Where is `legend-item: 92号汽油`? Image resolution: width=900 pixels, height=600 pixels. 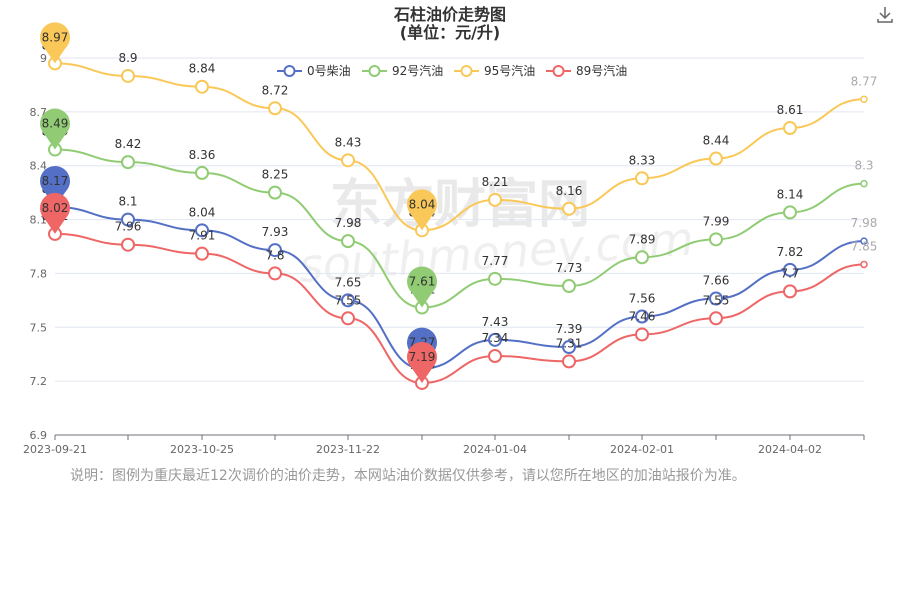 legend-item: 92号汽油 is located at coordinates (402, 70).